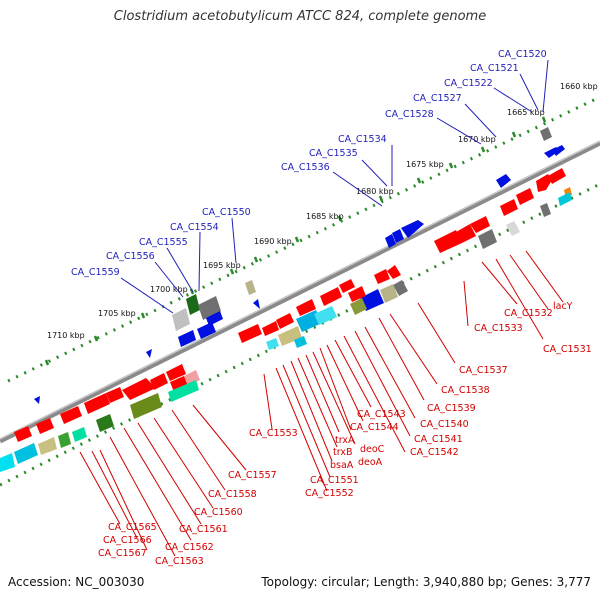  Describe the element at coordinates (329, 493) in the screenshot. I see `gene-label: CA_C1552` at that location.